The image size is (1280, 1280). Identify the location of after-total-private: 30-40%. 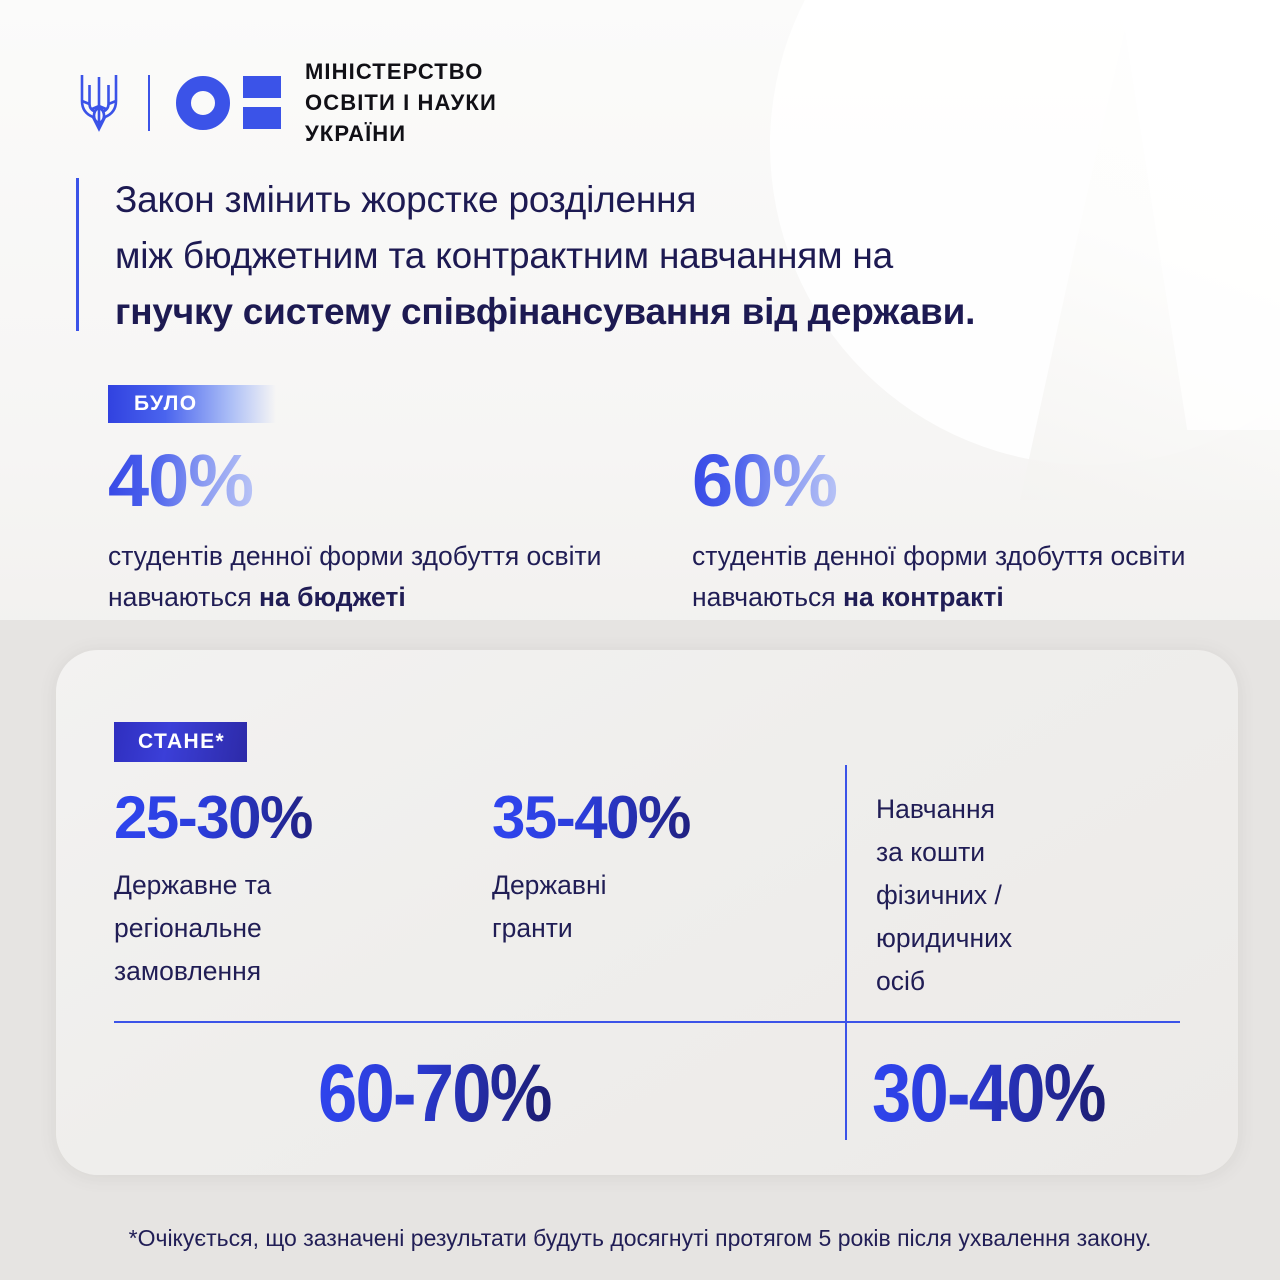
(989, 1093).